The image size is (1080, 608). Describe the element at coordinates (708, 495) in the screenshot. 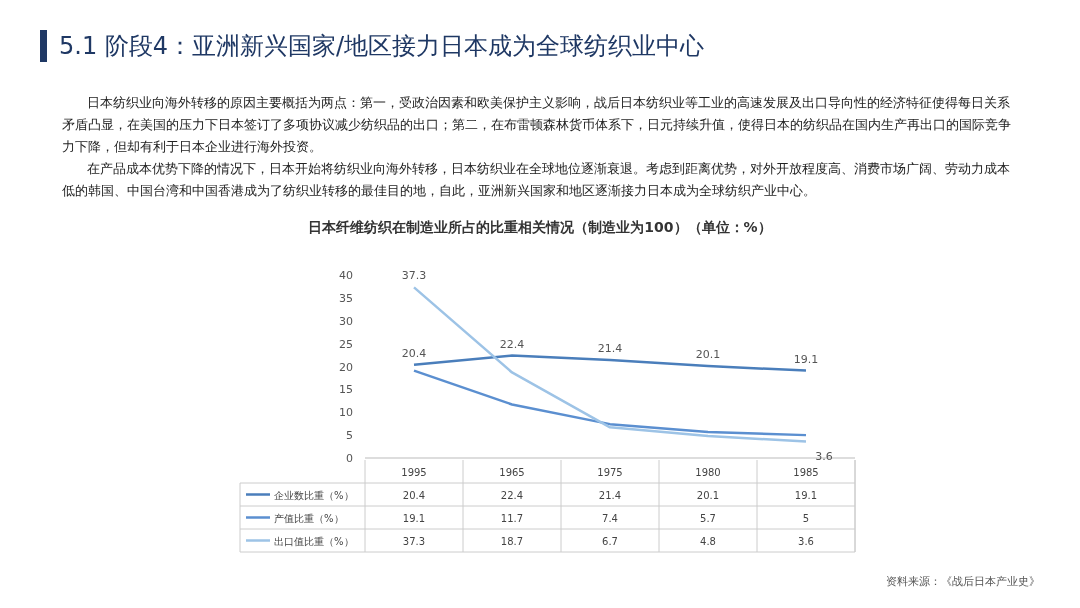

I see `data-label: 20.1` at that location.